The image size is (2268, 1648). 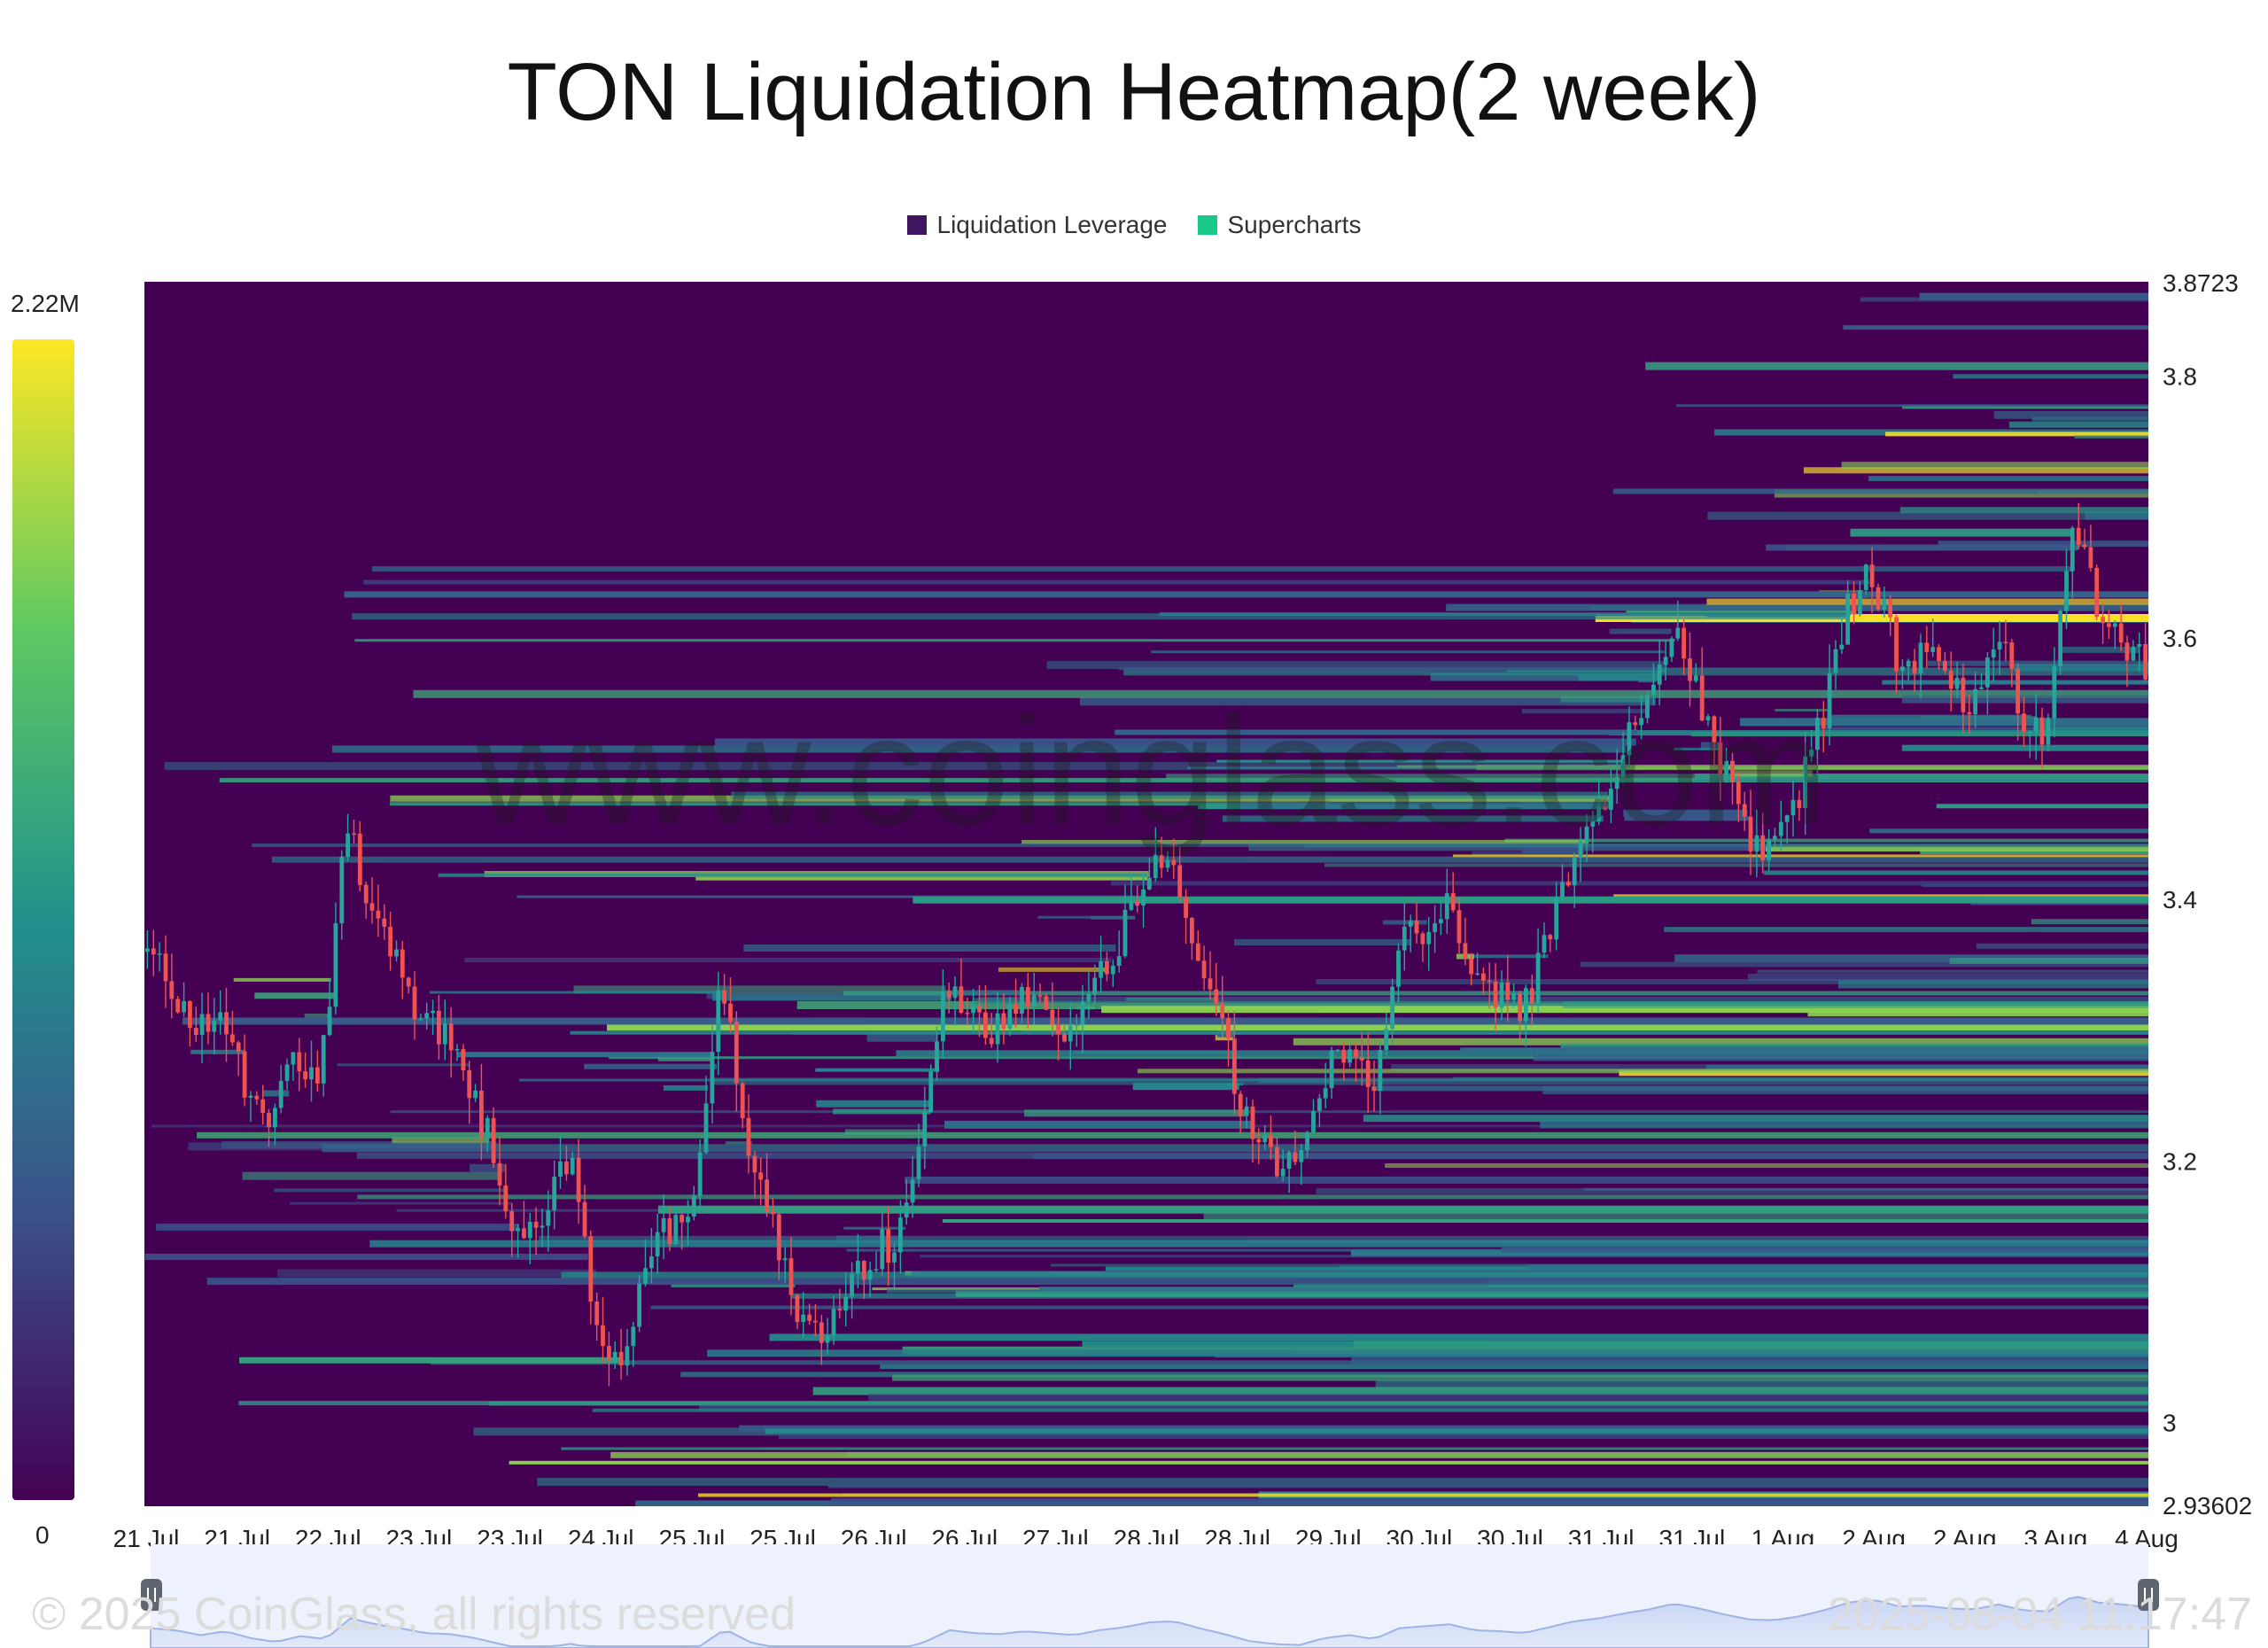 I want to click on navigator-left-handle, so click(x=151, y=1595).